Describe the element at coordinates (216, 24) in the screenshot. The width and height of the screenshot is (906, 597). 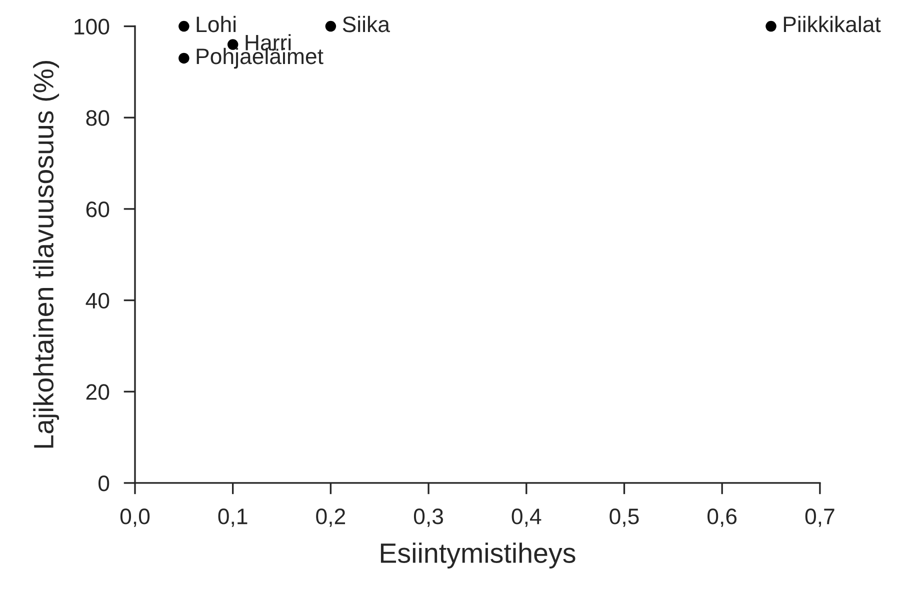
I see `annotation: Lohi` at that location.